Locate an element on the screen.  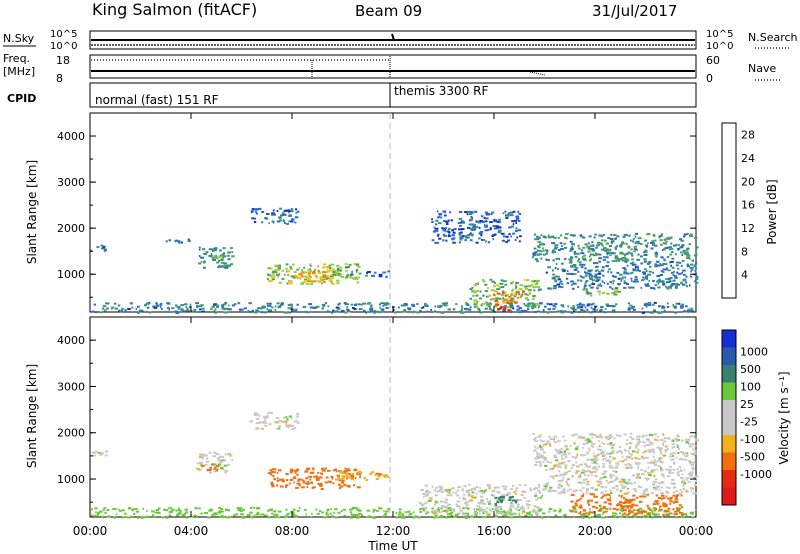
velocity-colorbar-tick: -500 is located at coordinates (752, 457).